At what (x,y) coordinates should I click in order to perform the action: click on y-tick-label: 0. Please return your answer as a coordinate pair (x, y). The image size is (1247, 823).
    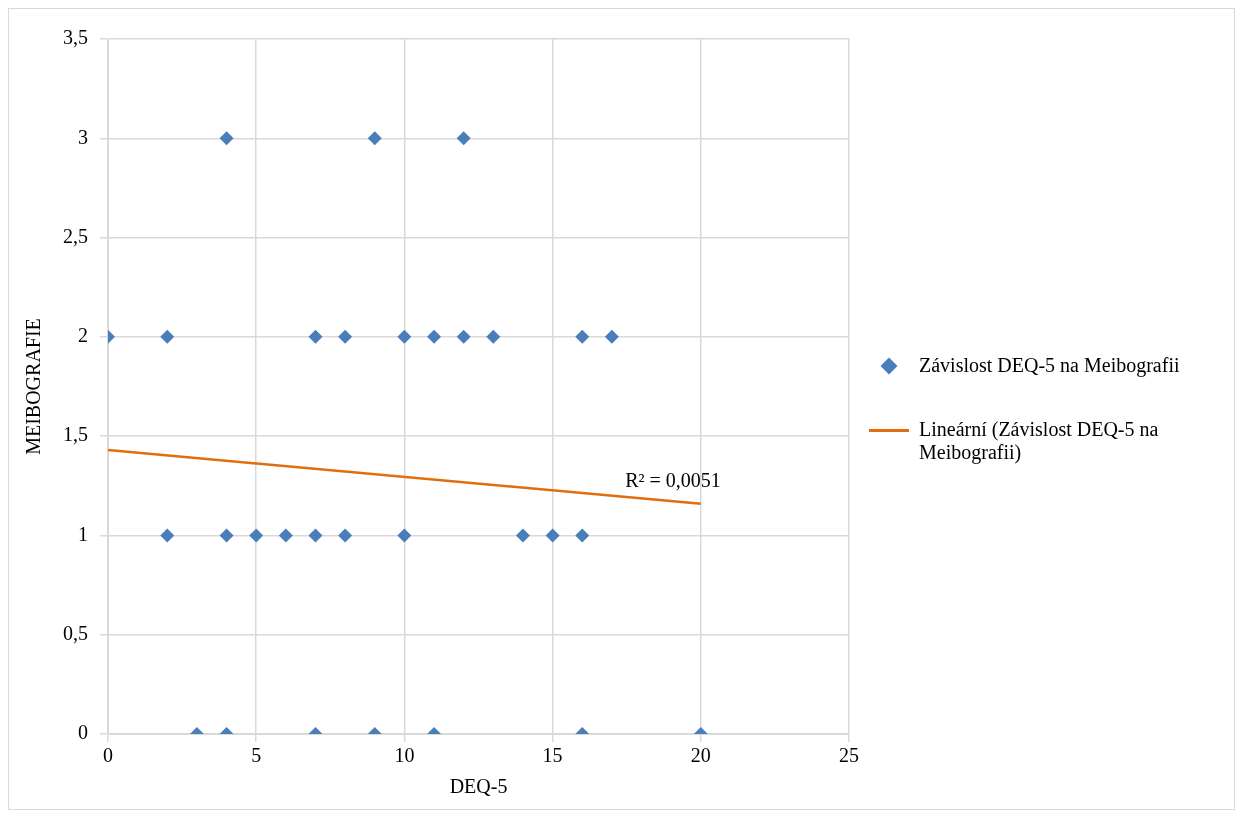
    Looking at the image, I should click on (83, 732).